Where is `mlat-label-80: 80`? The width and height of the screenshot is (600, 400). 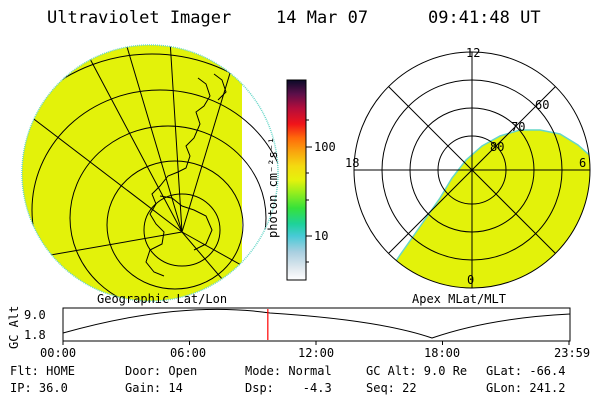 mlat-label-80: 80 is located at coordinates (497, 147).